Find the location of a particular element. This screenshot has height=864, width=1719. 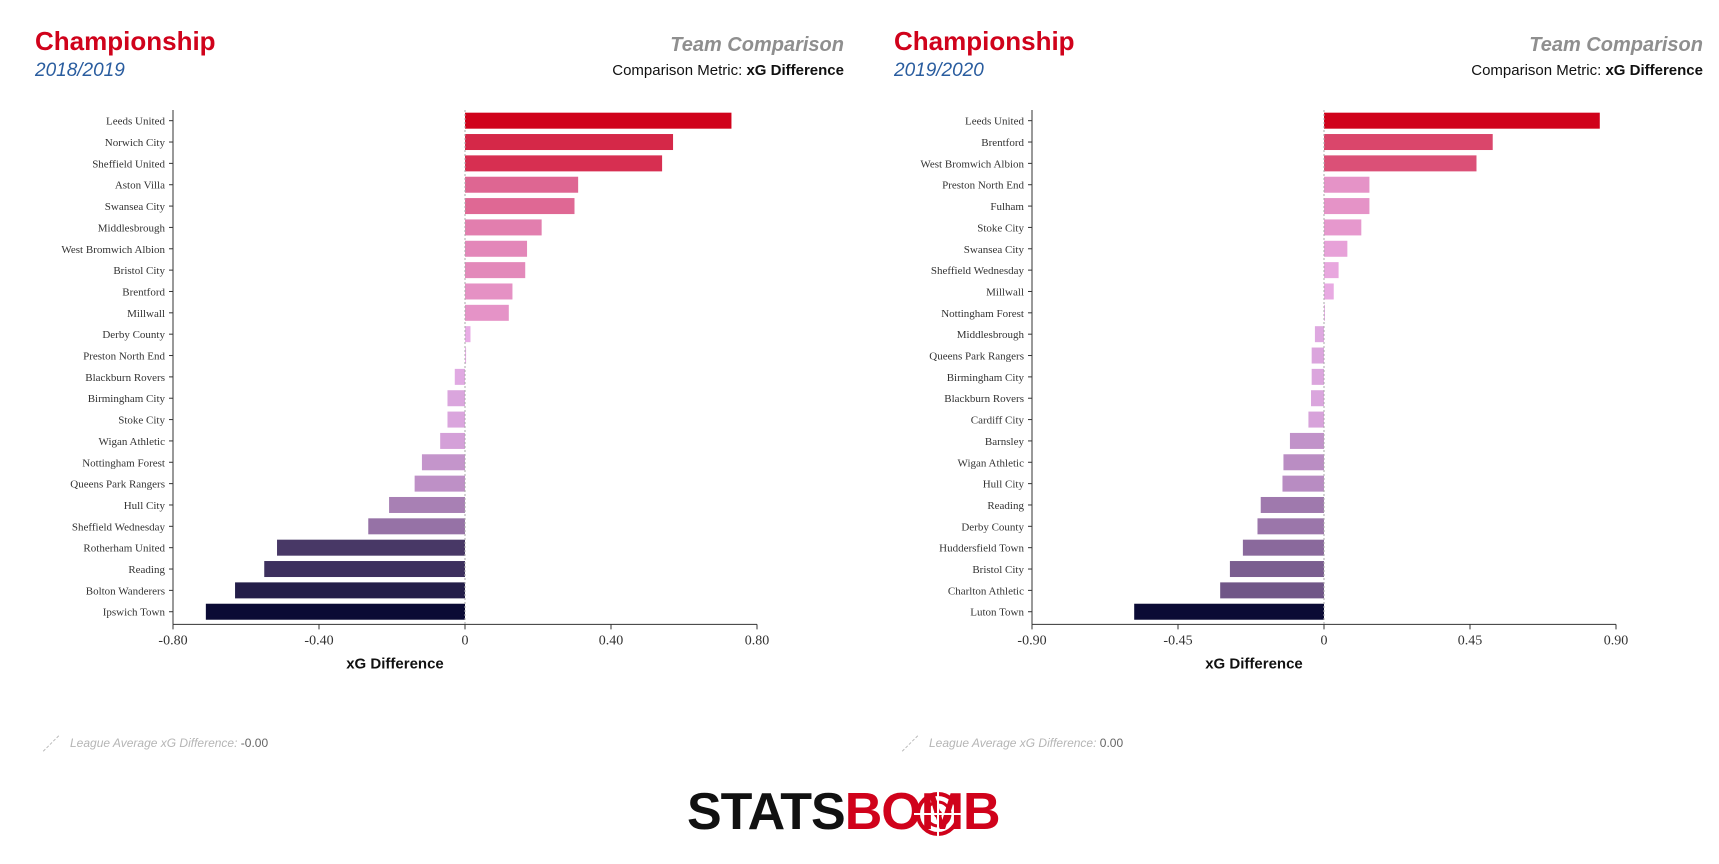

category-label: Middlesbrough is located at coordinates (132, 228).